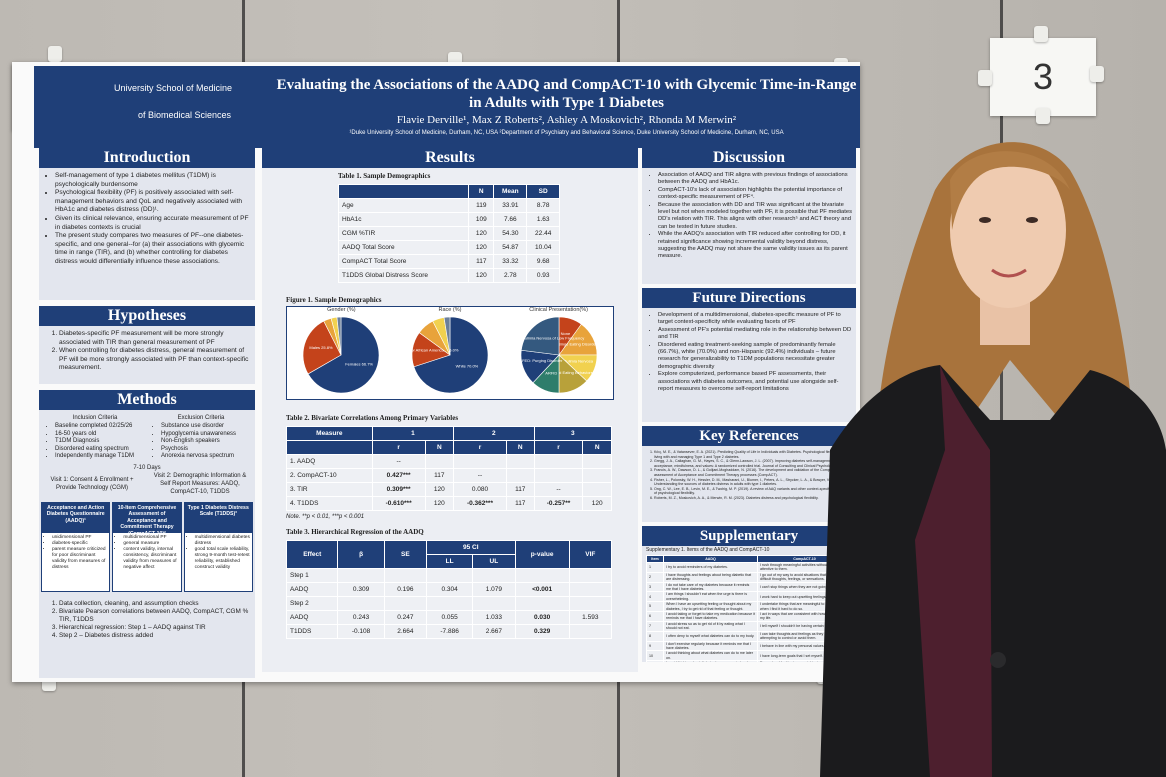  I want to click on poster-number-card: 3, so click(1043, 77).